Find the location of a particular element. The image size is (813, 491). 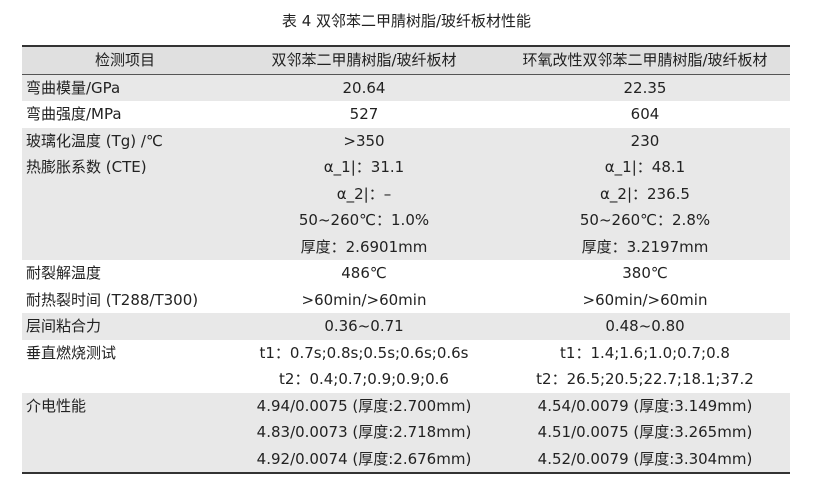

value-text: 厚度：3.2197mm is located at coordinates (645, 246).